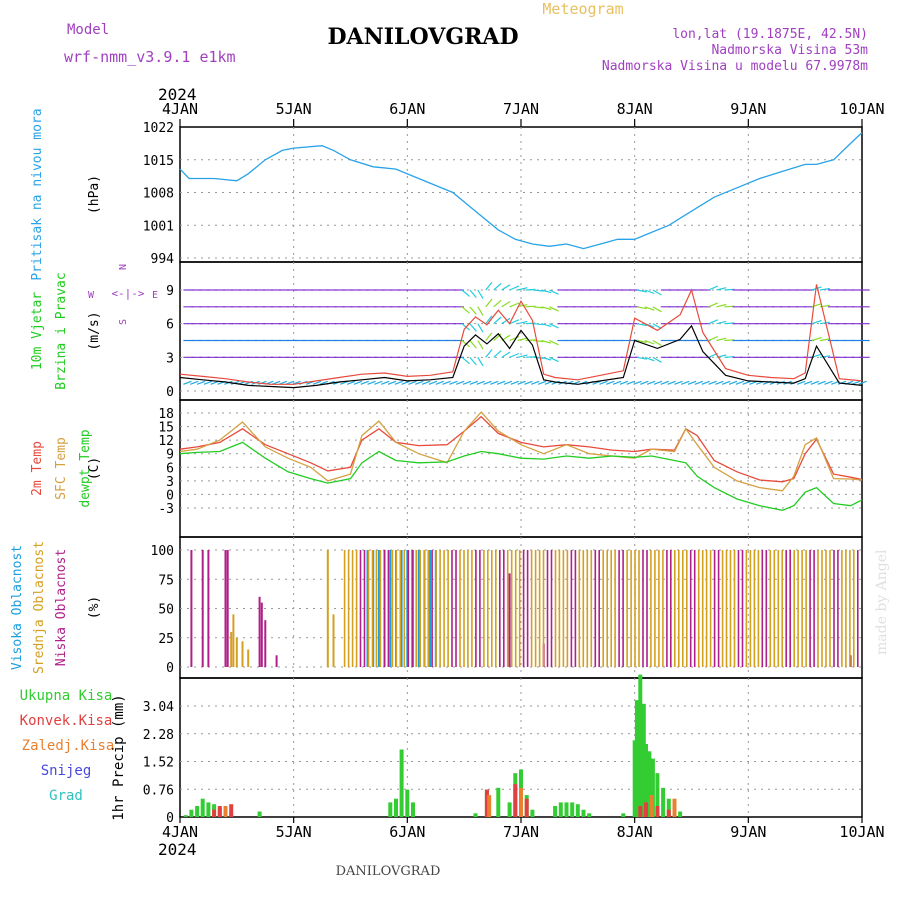 The width and height of the screenshot is (900, 900). I want to click on elevation-info: Nadmorska Visina 53m, so click(789, 50).